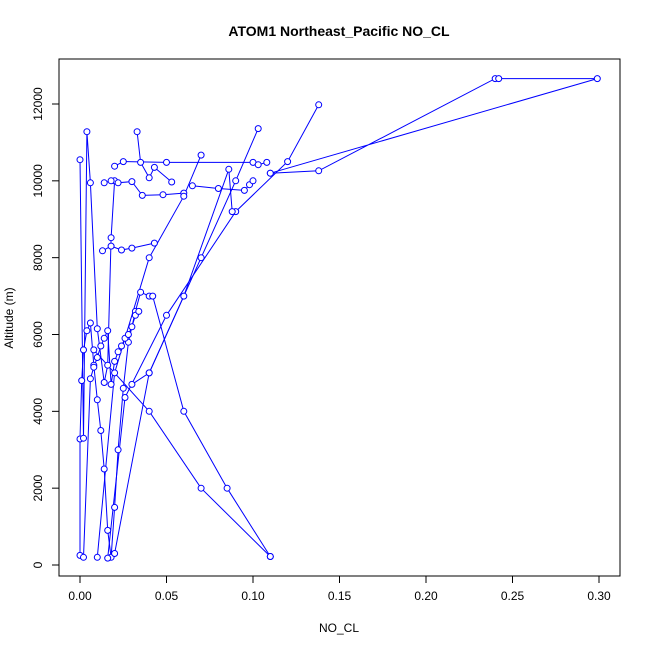  What do you see at coordinates (599, 596) in the screenshot?
I see `x-tick-label: 0.30` at bounding box center [599, 596].